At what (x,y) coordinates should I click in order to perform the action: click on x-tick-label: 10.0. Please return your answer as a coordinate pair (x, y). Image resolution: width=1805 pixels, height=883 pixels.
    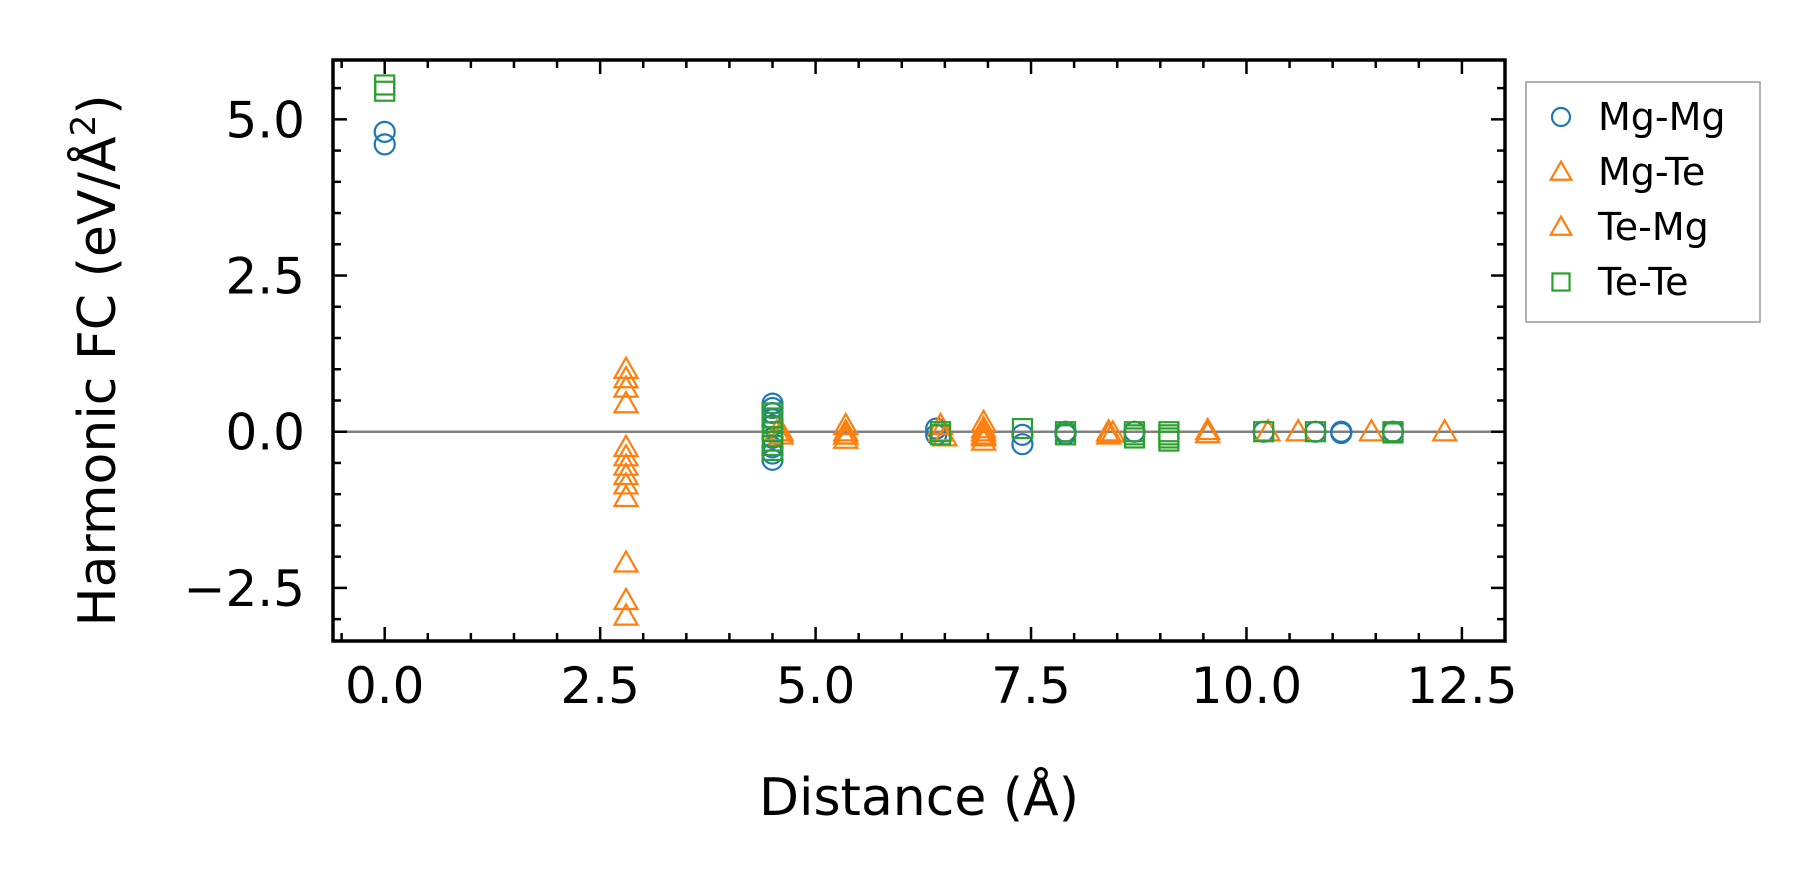
    Looking at the image, I should click on (1246, 686).